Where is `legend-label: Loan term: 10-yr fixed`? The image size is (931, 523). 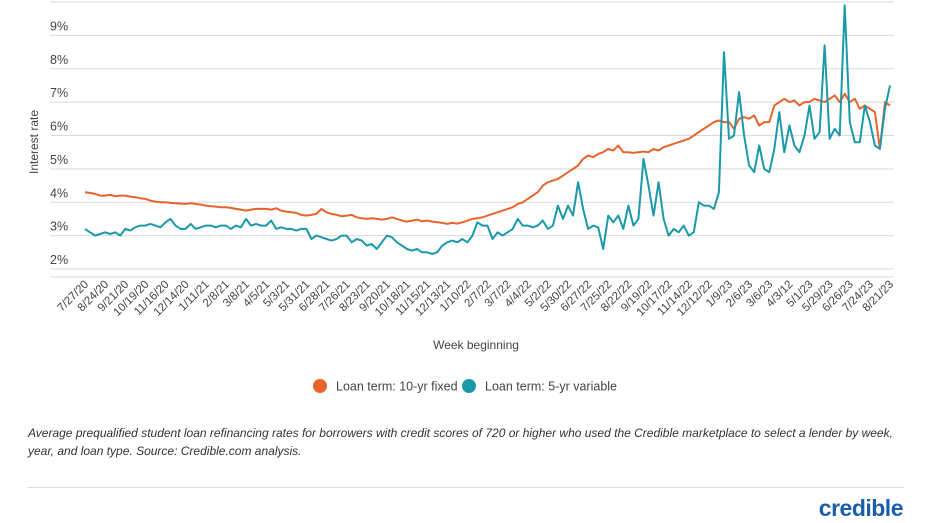 legend-label: Loan term: 10-yr fixed is located at coordinates (397, 387).